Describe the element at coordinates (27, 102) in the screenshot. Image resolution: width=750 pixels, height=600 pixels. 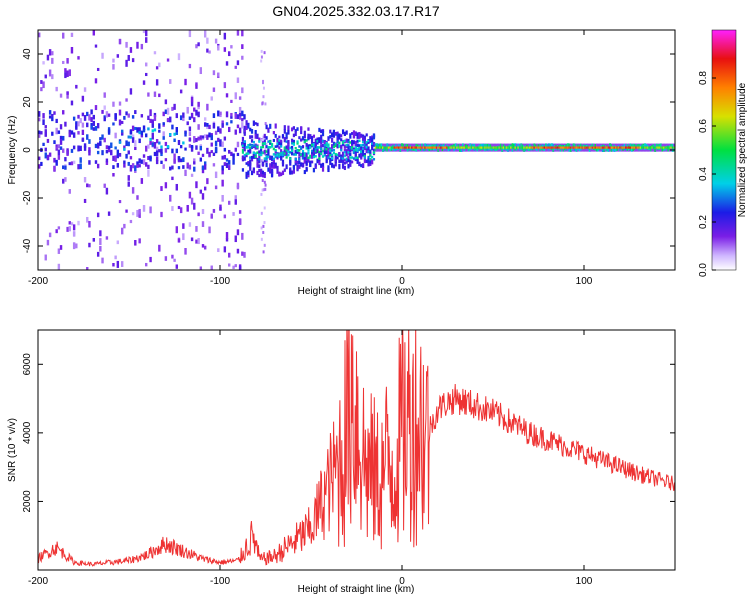
I see `y-tick-label: 20` at that location.